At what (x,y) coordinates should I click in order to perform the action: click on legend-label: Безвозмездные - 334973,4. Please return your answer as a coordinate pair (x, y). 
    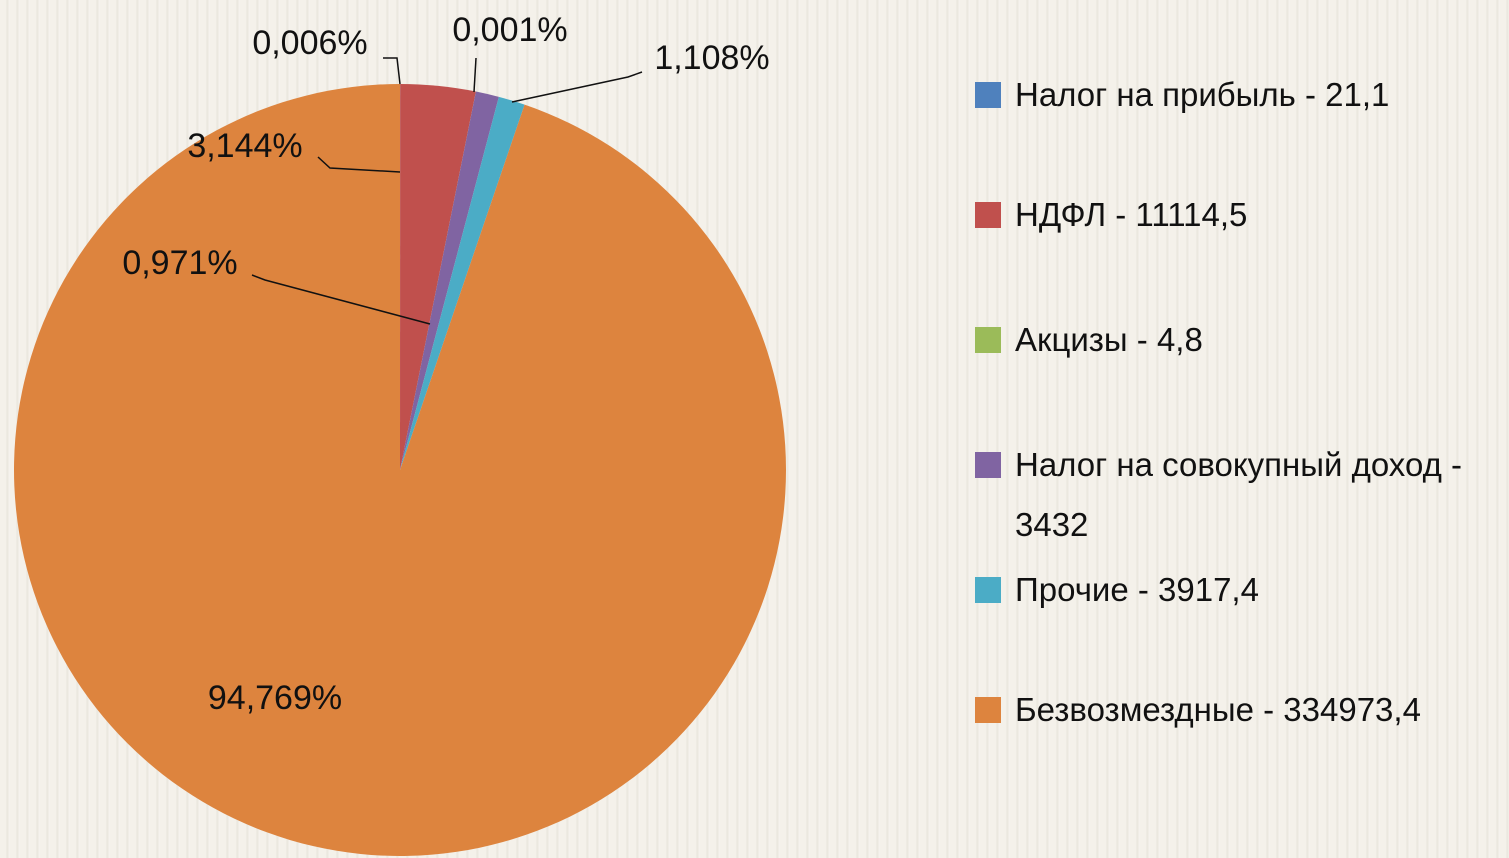
    Looking at the image, I should click on (1218, 709).